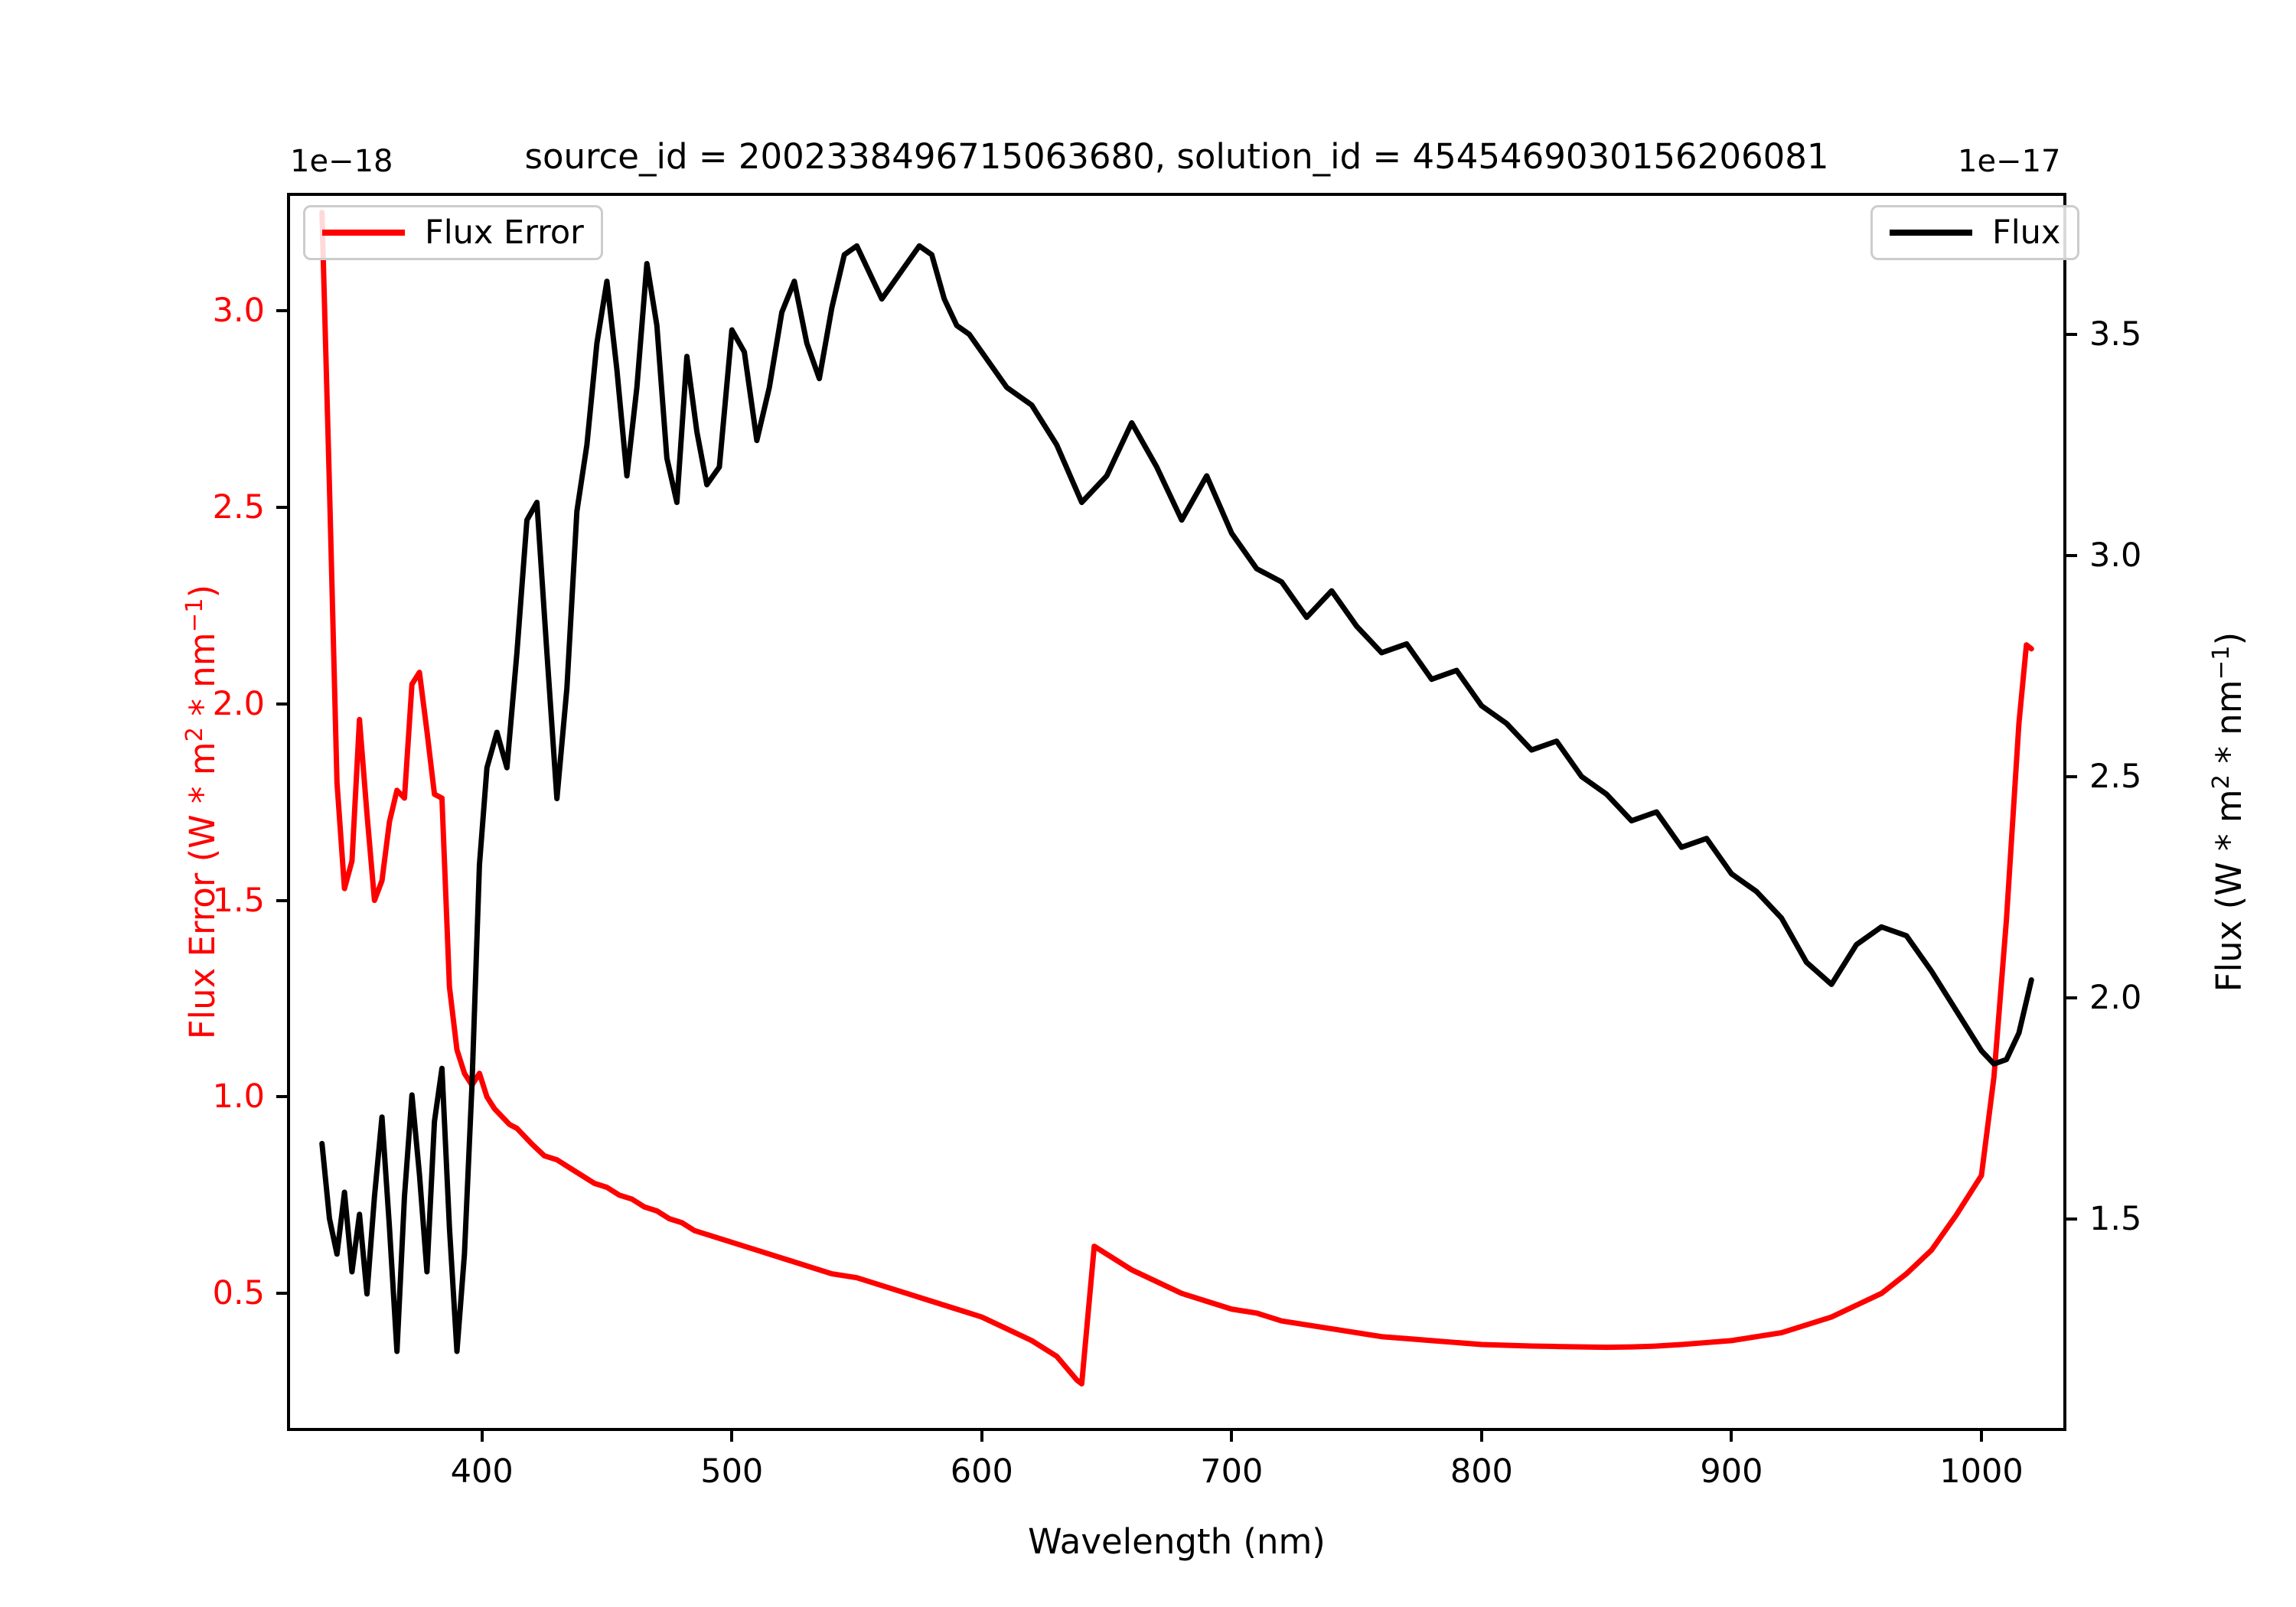  What do you see at coordinates (238, 703) in the screenshot?
I see `y-left-tick-label: 2.0` at bounding box center [238, 703].